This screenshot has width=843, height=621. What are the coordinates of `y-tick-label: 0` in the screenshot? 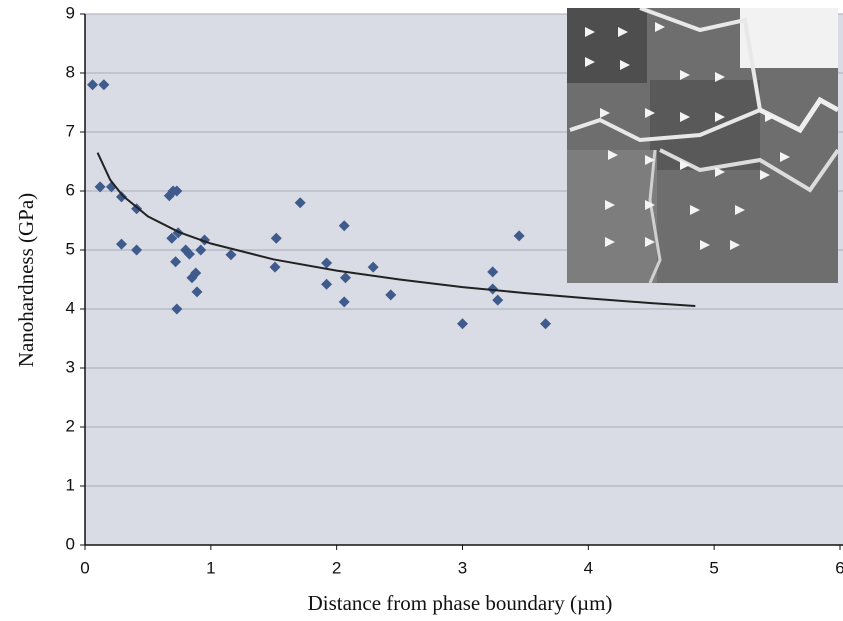 It's located at (70, 543).